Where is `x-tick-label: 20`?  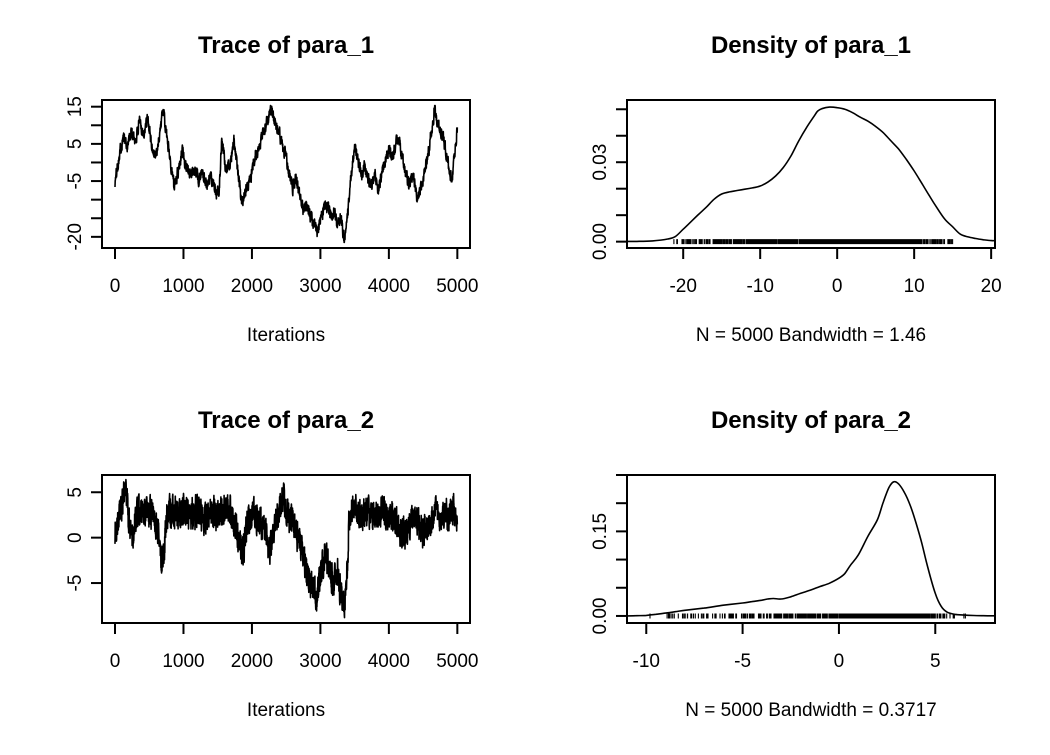 x-tick-label: 20 is located at coordinates (991, 286).